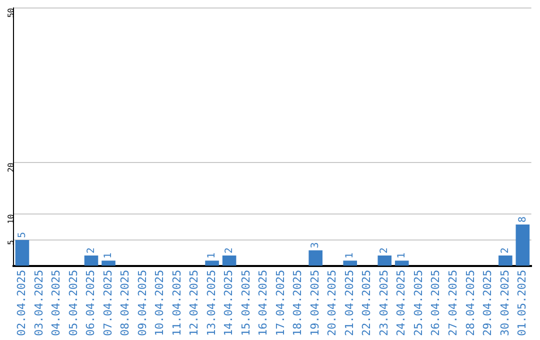 This screenshot has height=340, width=540. Describe the element at coordinates (22, 235) in the screenshot. I see `data-label: 5` at that location.